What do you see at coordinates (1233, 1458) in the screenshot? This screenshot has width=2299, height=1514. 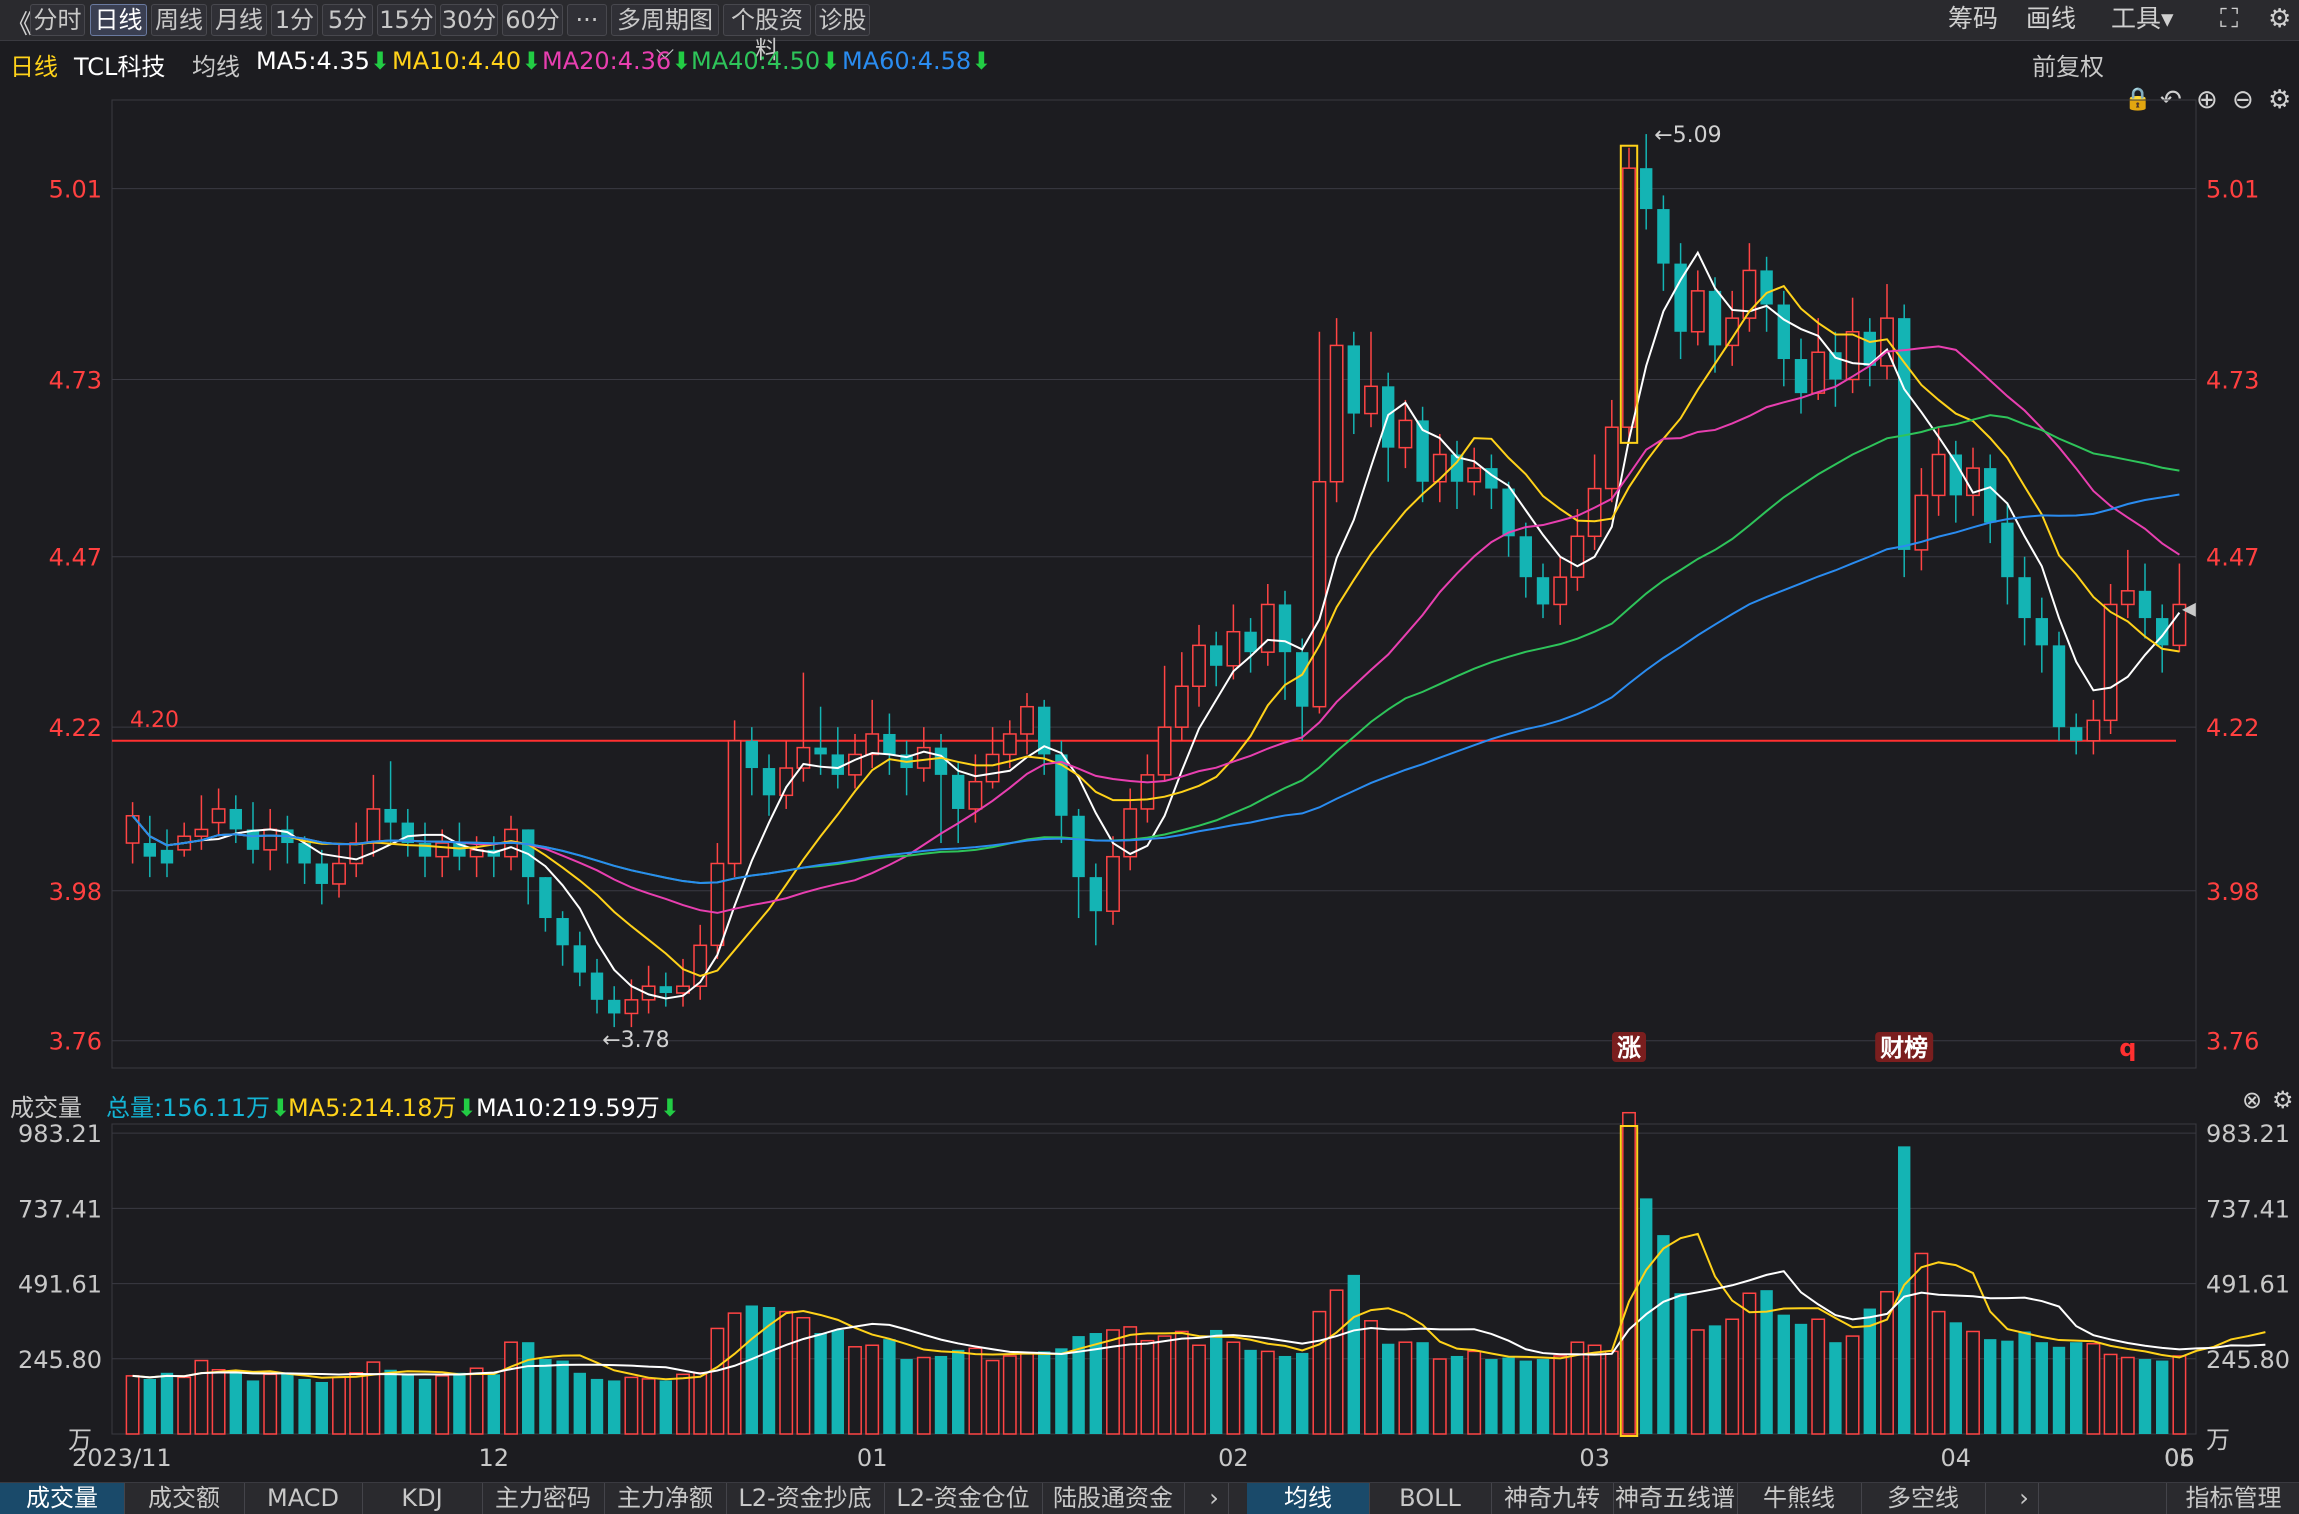 I see `date-tick: 02` at bounding box center [1233, 1458].